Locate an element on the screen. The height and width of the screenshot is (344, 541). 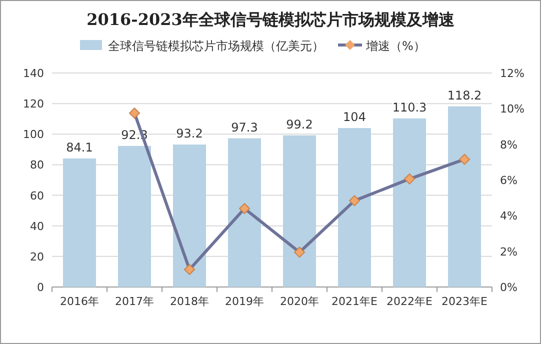
x-tick-label: 2023年E is located at coordinates (465, 301).